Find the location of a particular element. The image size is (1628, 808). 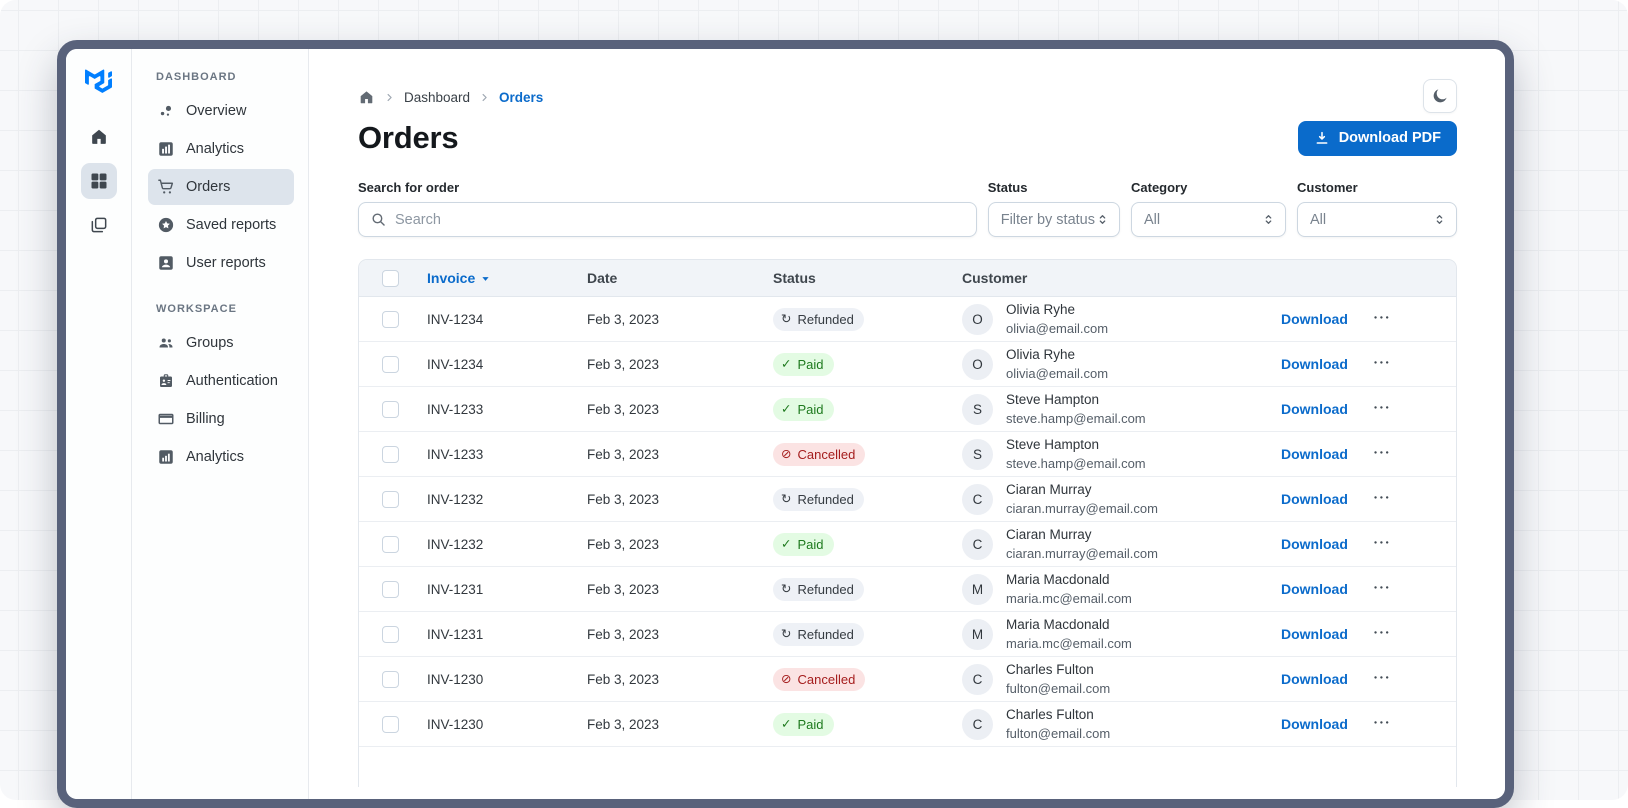

invoice-cell: INV-1234 is located at coordinates (455, 364).